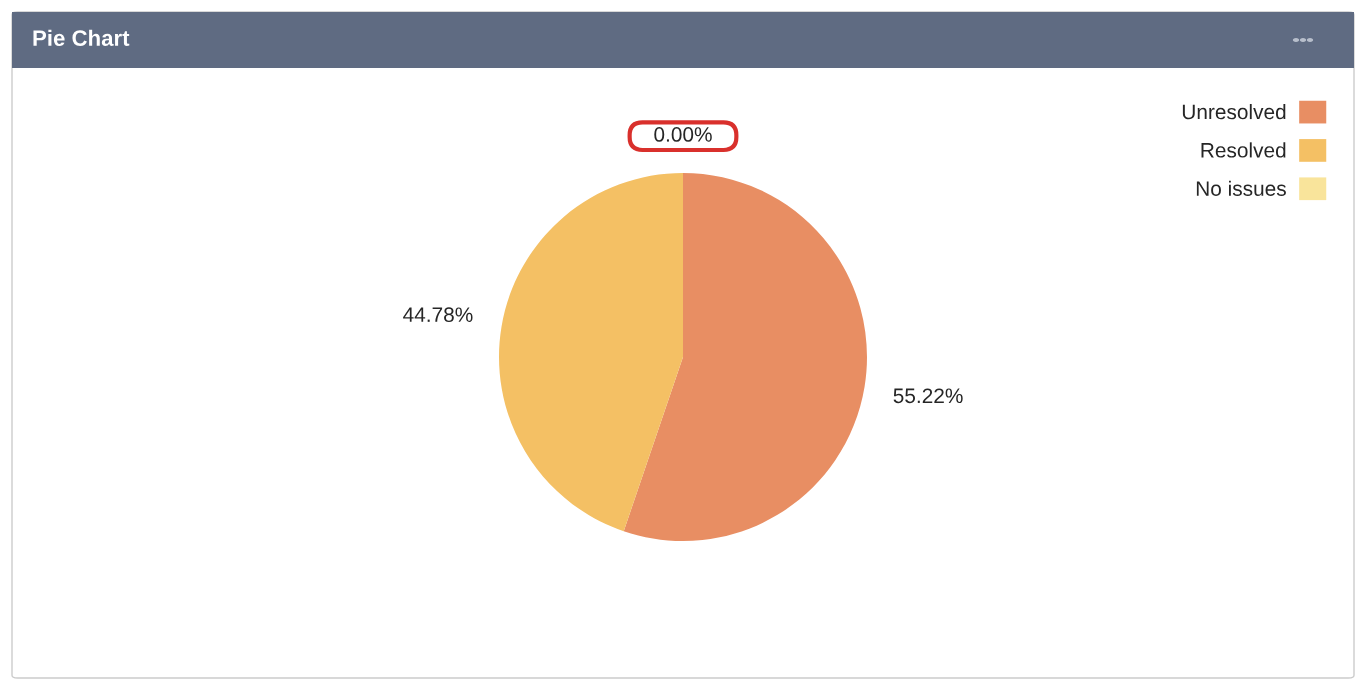  Describe the element at coordinates (81, 37) in the screenshot. I see `text: Pie Chart` at that location.